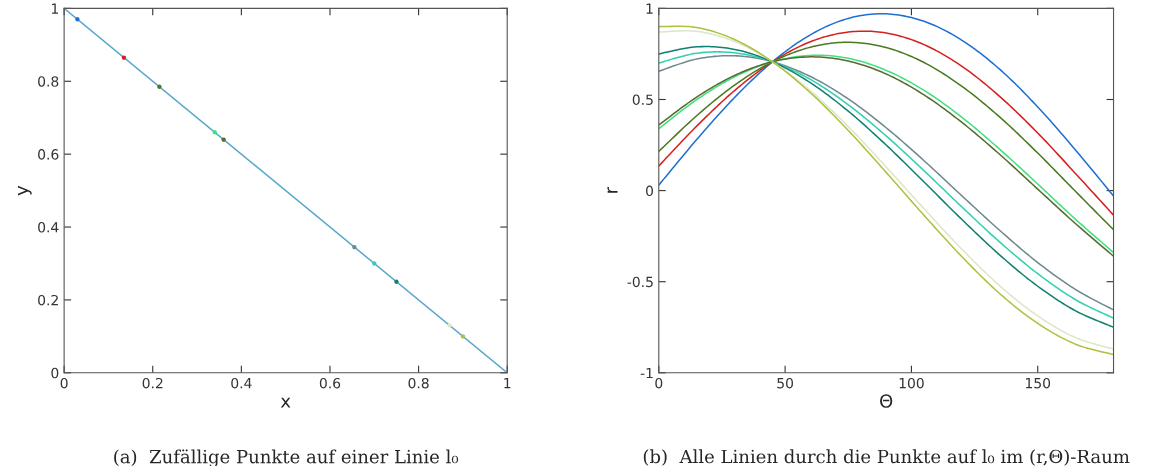  What do you see at coordinates (646, 373) in the screenshot?
I see `y-tick-label: -1` at bounding box center [646, 373].